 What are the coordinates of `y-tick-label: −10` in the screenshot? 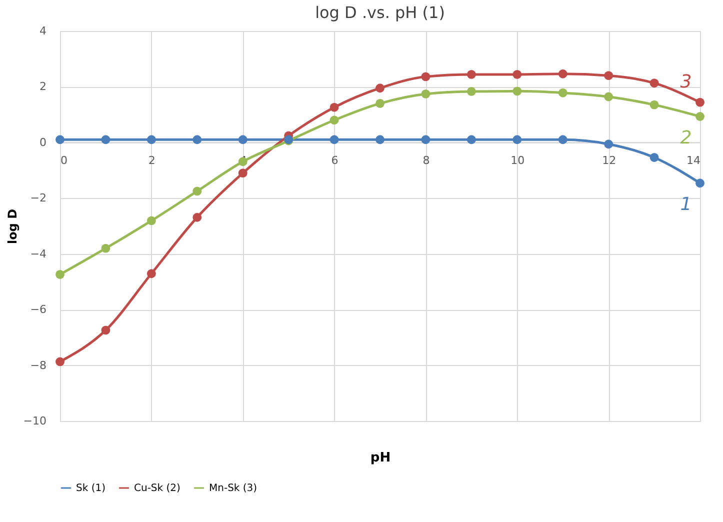 It's located at (34, 421).